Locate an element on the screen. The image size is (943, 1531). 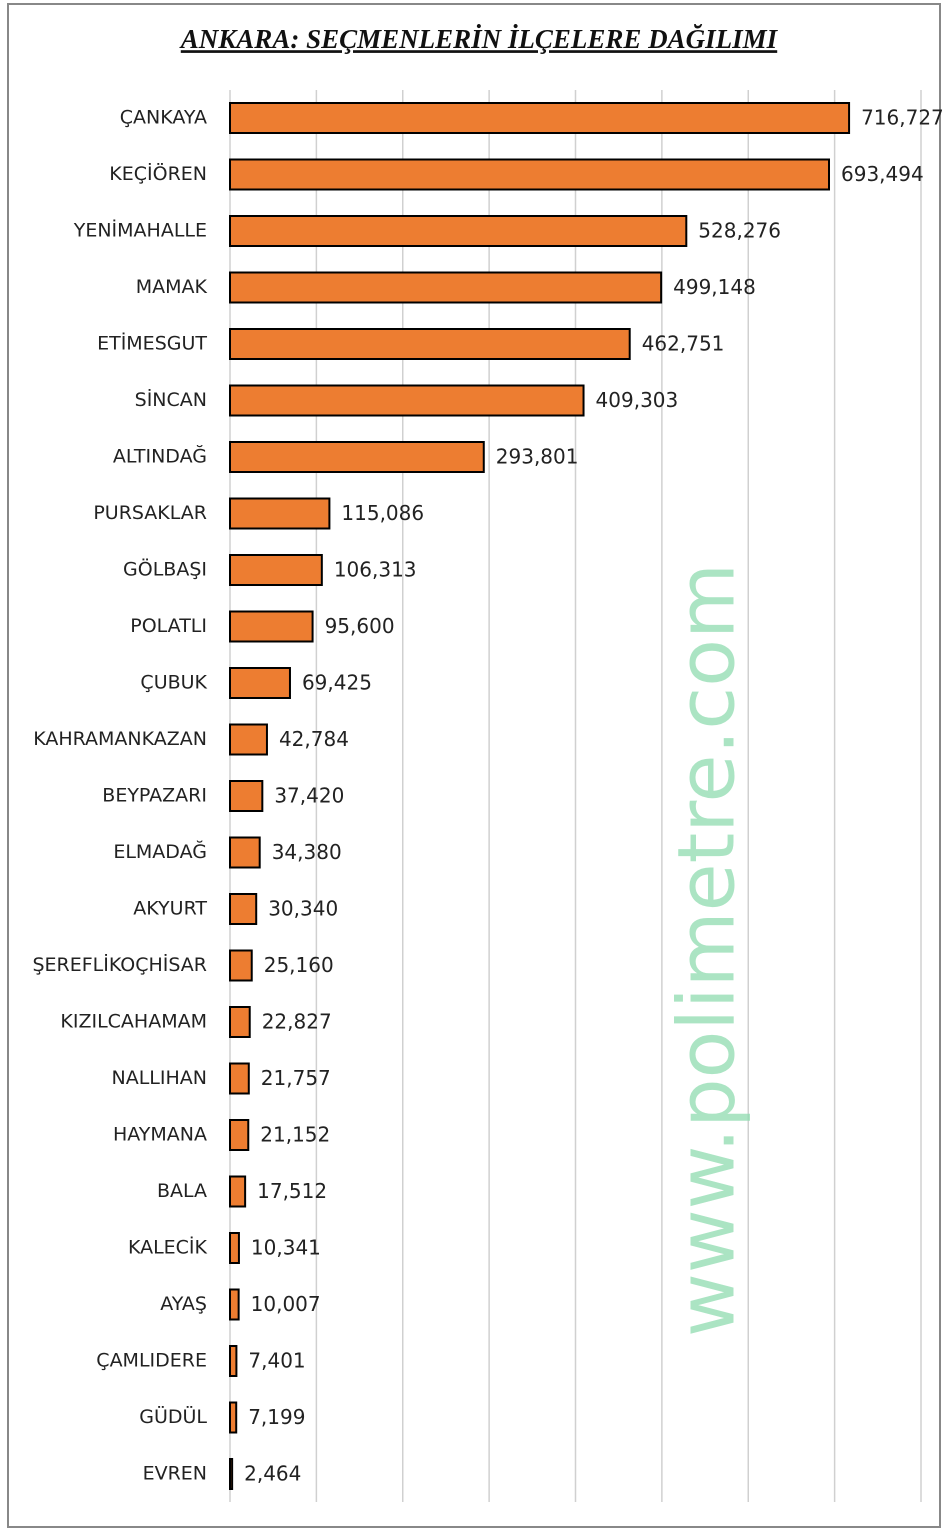
y-tick-label: ETİMESGUT is located at coordinates (152, 343).